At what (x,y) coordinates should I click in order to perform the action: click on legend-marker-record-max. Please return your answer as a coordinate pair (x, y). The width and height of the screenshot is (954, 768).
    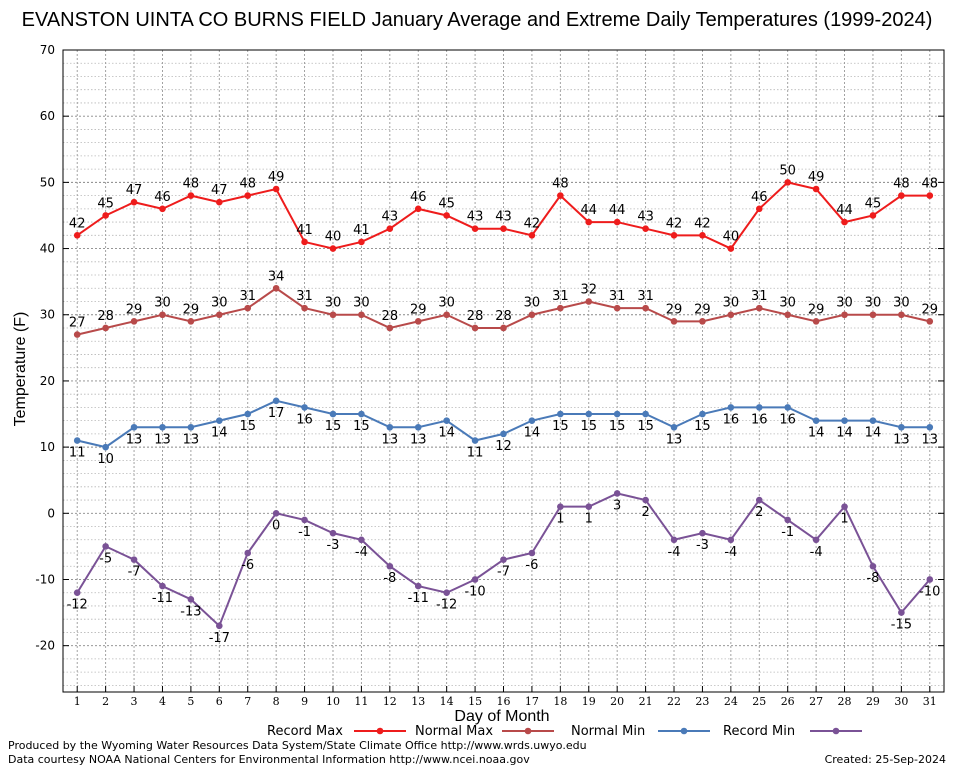
    Looking at the image, I should click on (380, 731).